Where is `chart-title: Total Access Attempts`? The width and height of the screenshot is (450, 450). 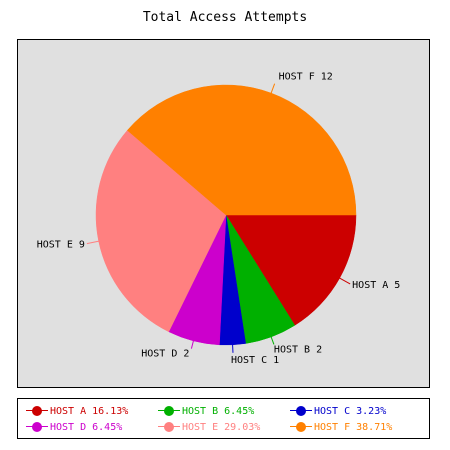 chart-title: Total Access Attempts is located at coordinates (225, 17).